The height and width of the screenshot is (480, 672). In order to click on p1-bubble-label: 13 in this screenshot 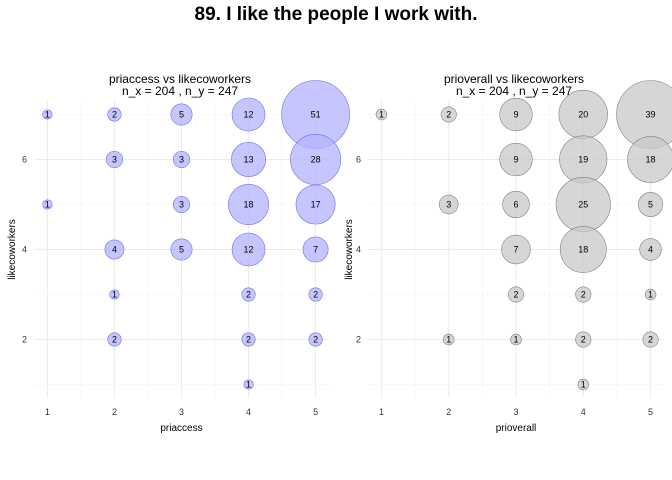, I will do `click(249, 160)`.